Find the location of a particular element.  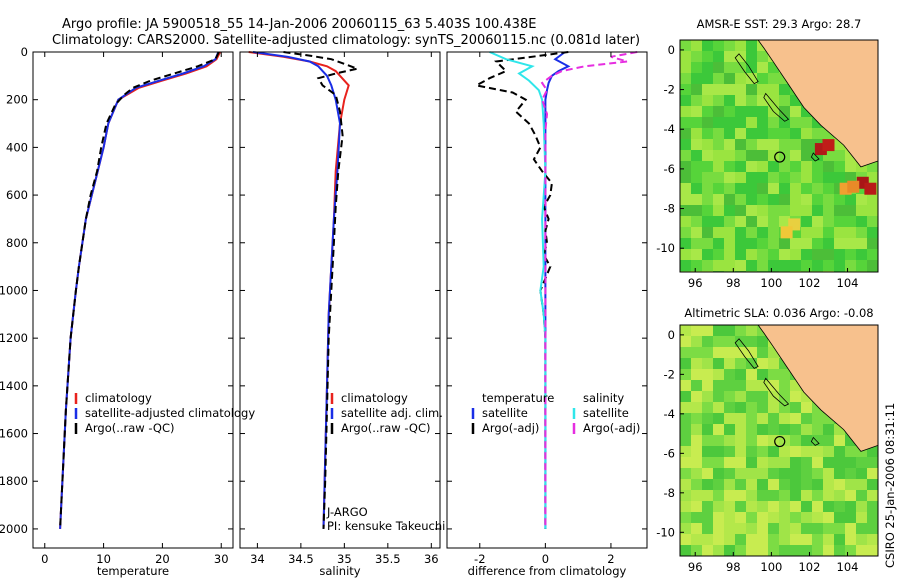

y-tick-label: -10 is located at coordinates (665, 532).